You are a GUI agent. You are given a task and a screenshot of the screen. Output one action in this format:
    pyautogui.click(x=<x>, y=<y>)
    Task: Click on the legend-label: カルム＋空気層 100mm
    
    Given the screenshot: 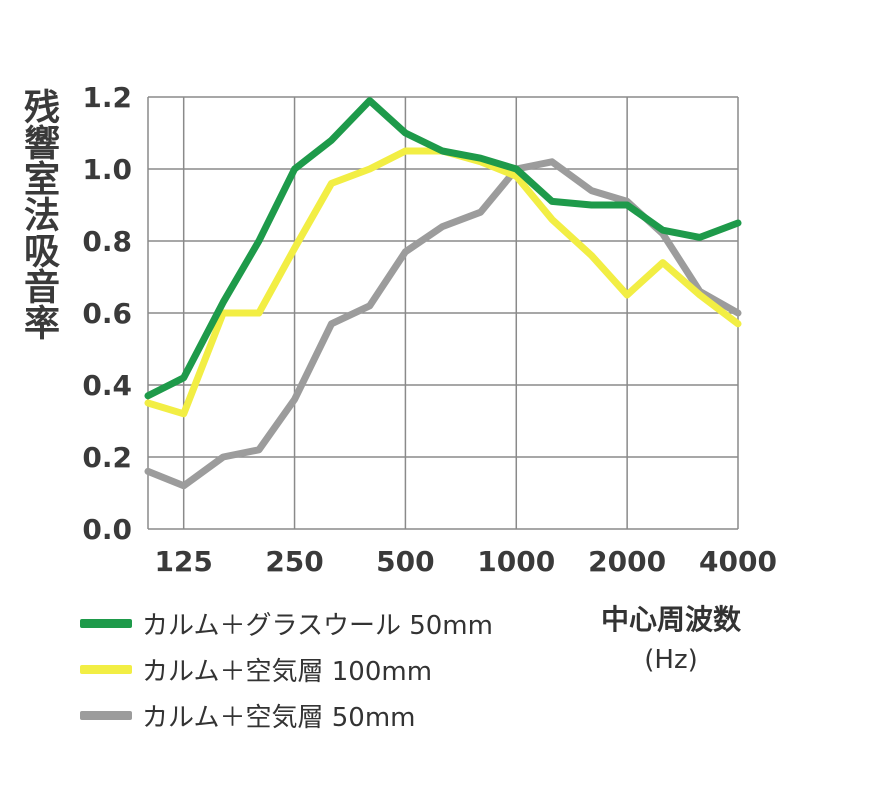 What is the action you would take?
    pyautogui.click(x=287, y=671)
    